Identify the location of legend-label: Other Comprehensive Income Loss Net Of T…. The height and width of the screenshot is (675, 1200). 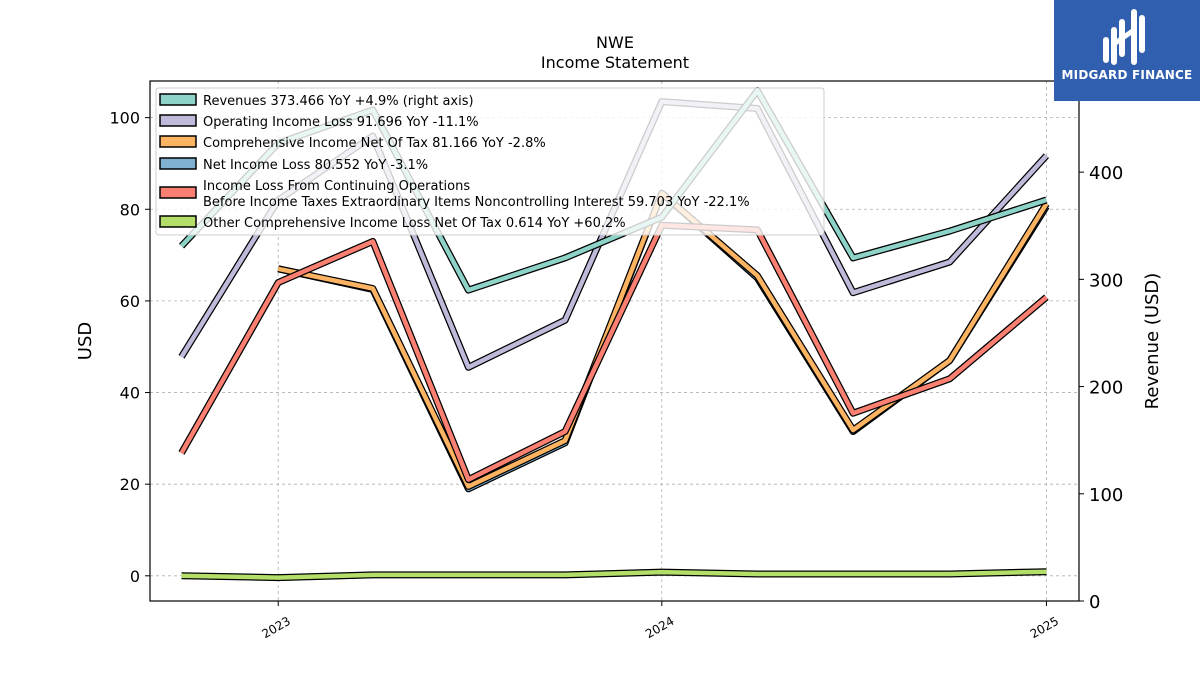
(414, 223).